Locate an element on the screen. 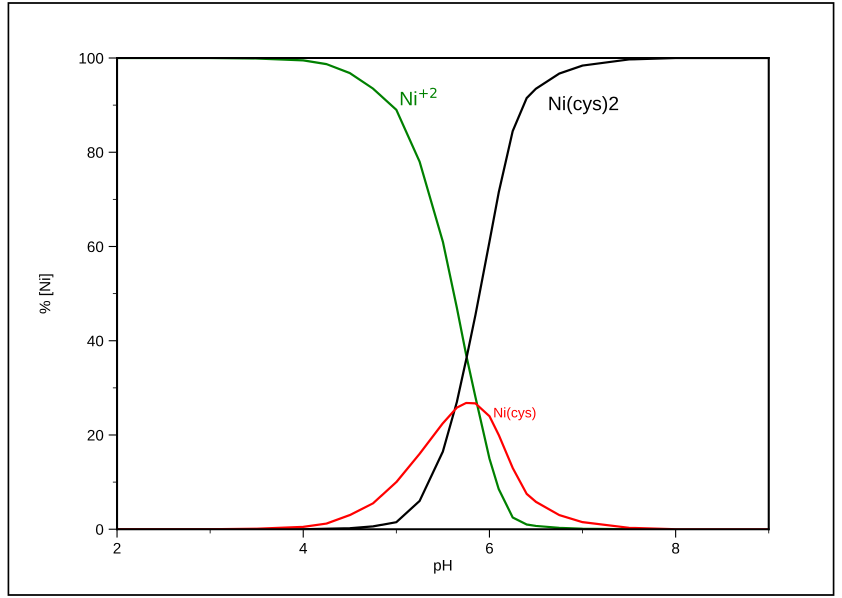  y-tick-label: 40 is located at coordinates (95, 341).